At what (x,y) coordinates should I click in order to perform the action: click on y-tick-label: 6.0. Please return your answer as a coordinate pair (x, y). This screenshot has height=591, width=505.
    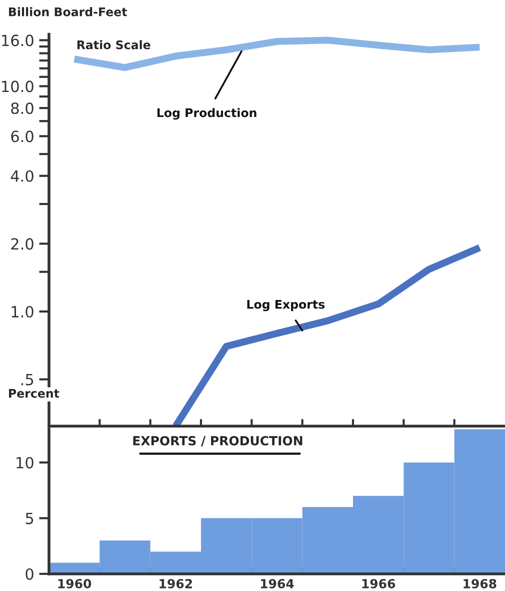
    Looking at the image, I should click on (22, 136).